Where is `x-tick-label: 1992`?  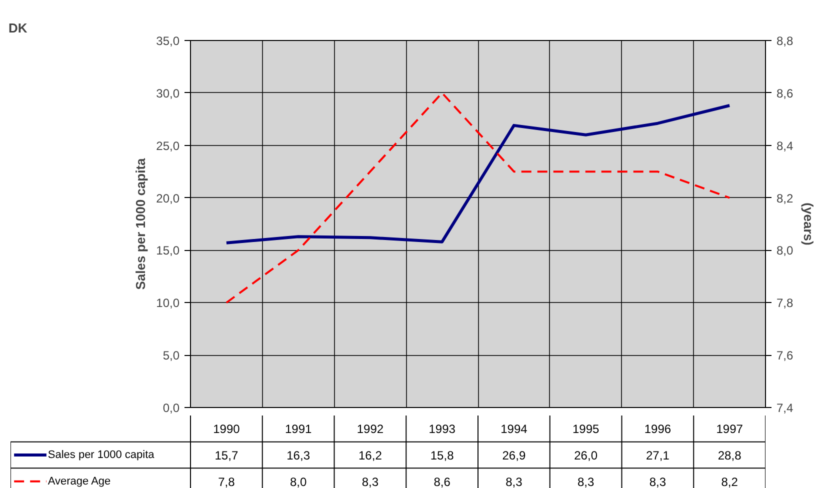 x-tick-label: 1992 is located at coordinates (370, 429).